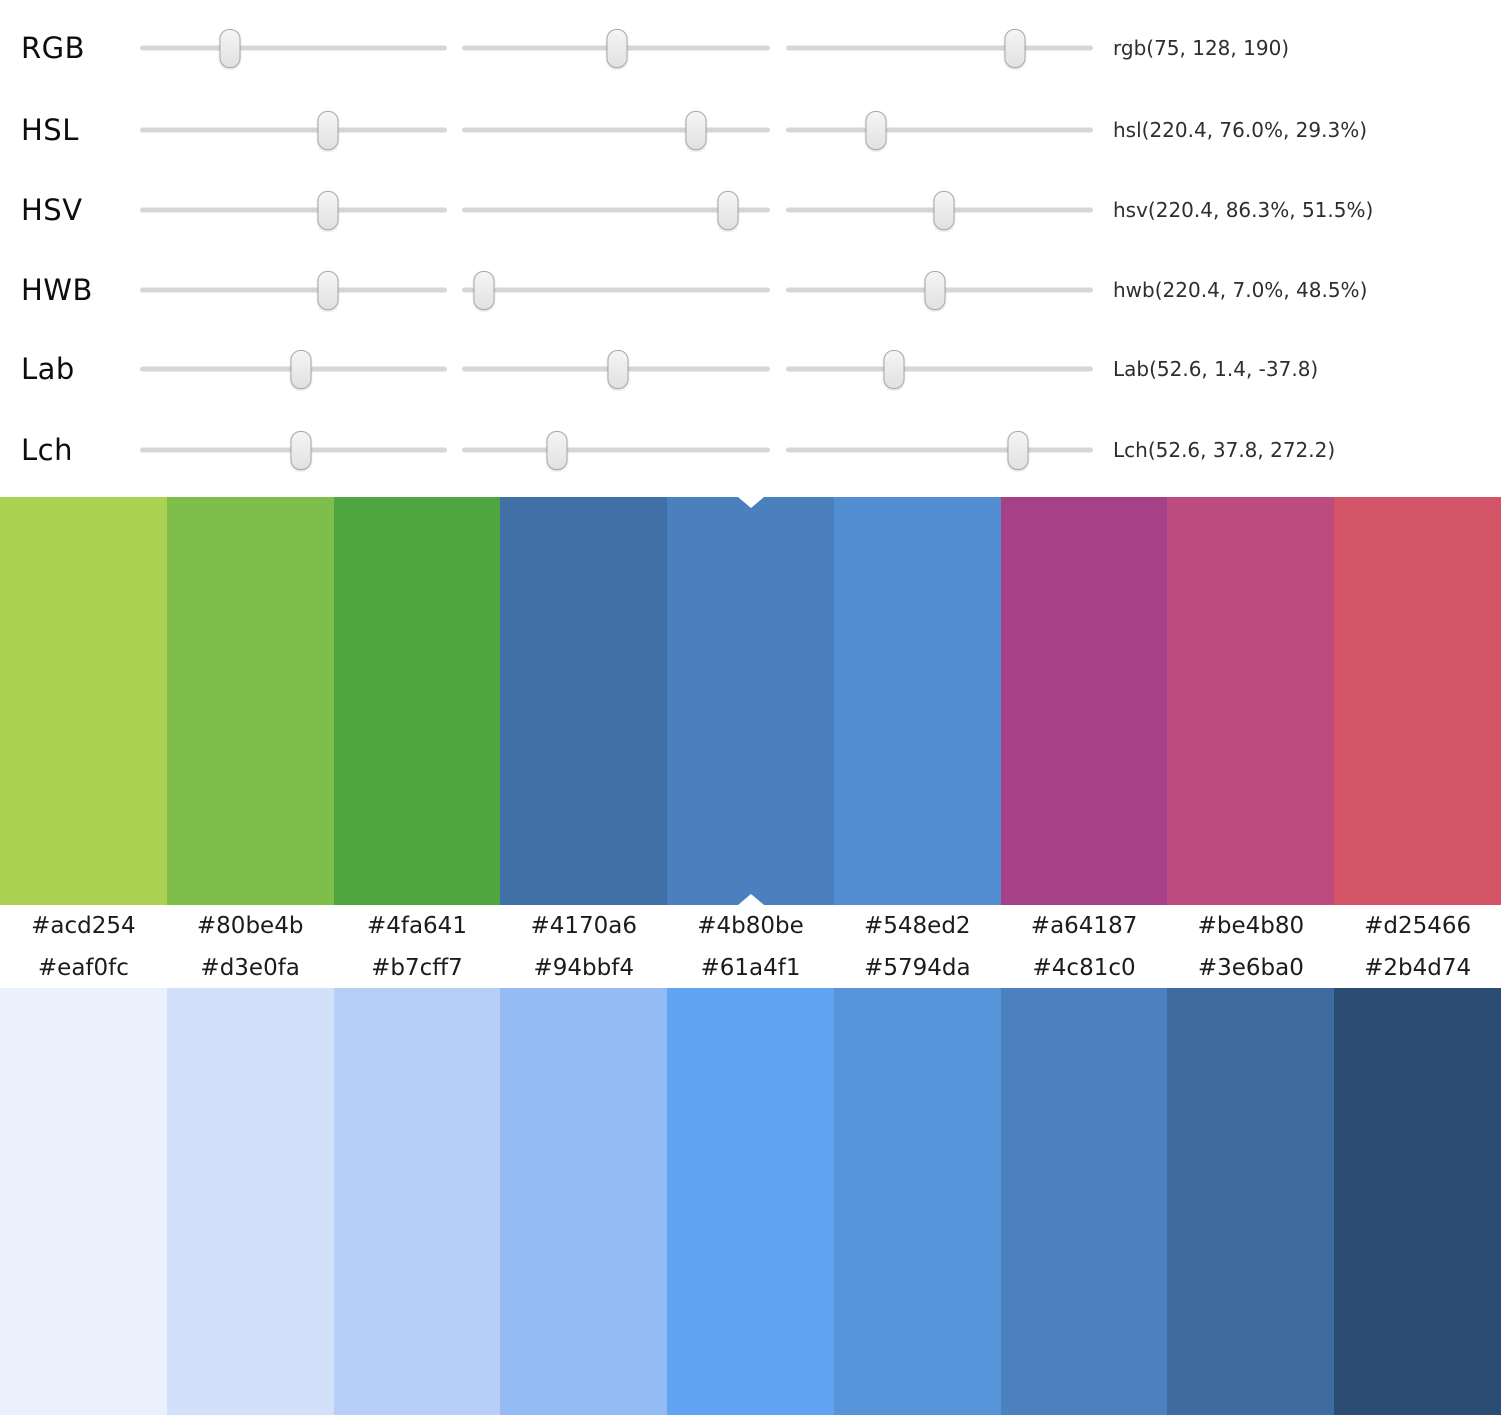 The width and height of the screenshot is (1501, 1415). Describe the element at coordinates (1243, 210) in the screenshot. I see `hsv-value-text: hsv(220.4, 86.3%, 51.5%)` at that location.